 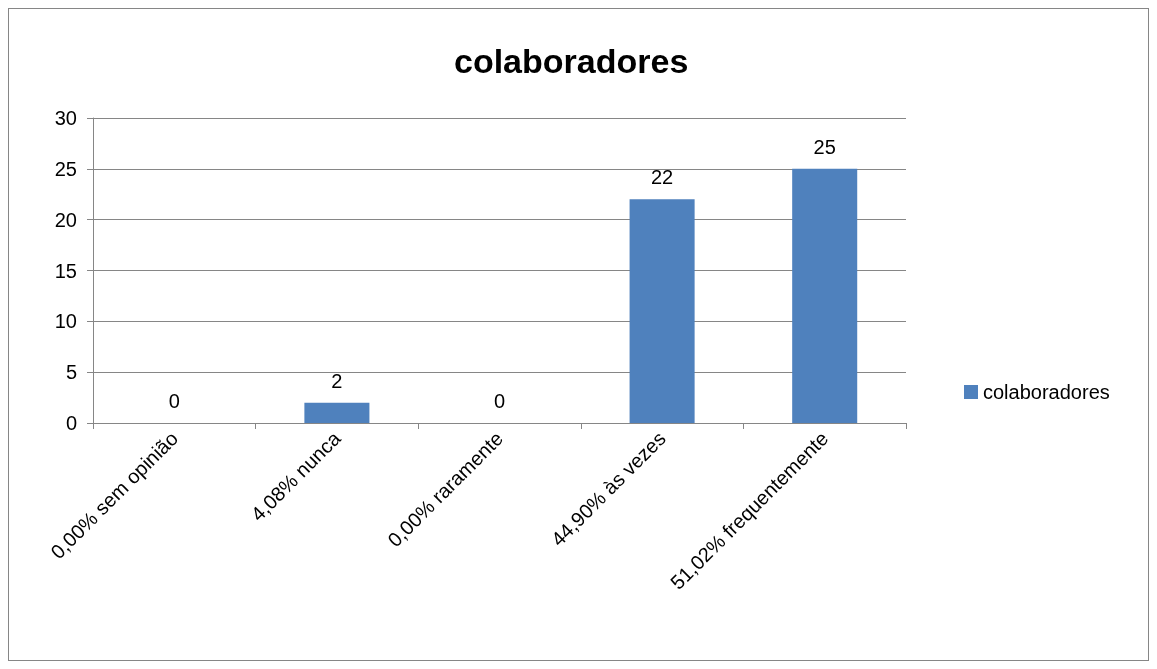 What do you see at coordinates (337, 380) in the screenshot?
I see `data-label: 2` at bounding box center [337, 380].